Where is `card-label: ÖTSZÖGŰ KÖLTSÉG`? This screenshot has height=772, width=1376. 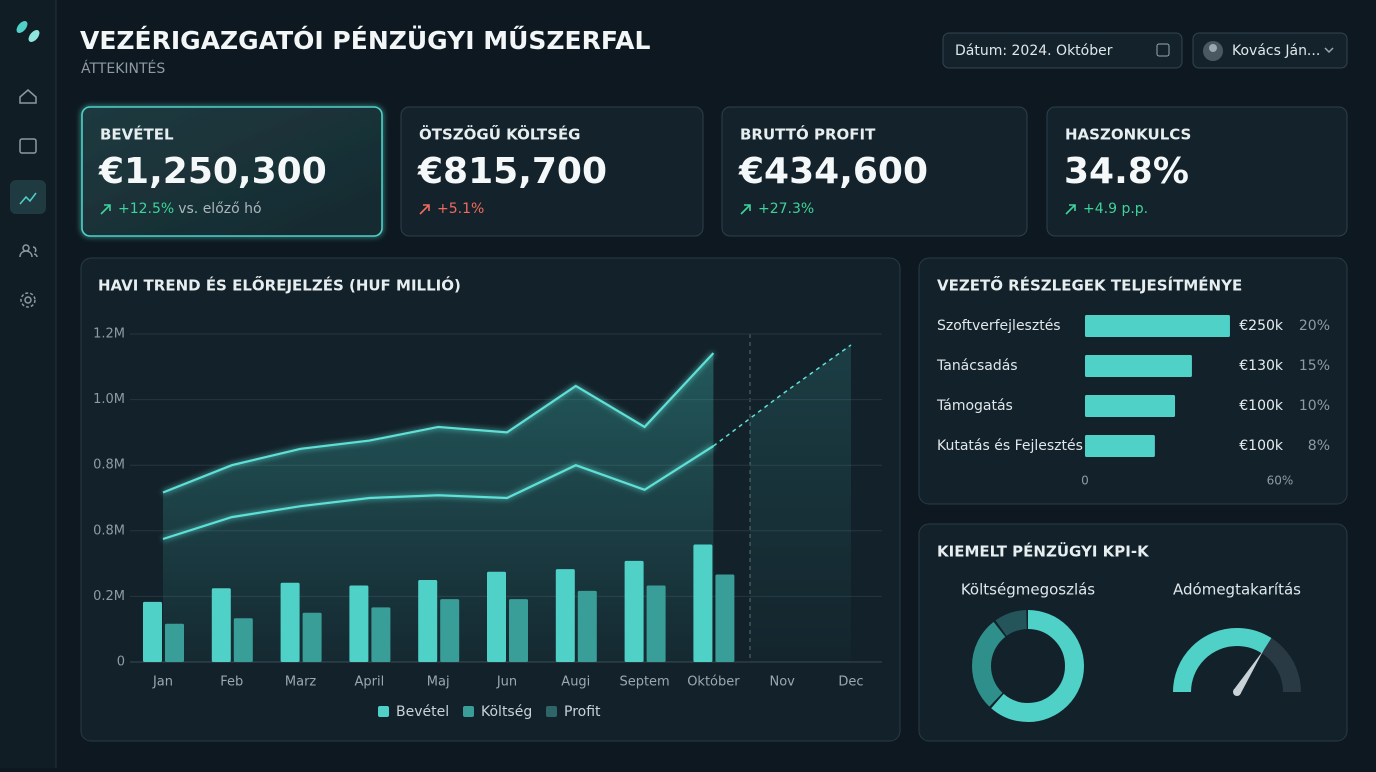
card-label: ÖTSZÖGŰ KÖLTSÉG is located at coordinates (500, 134).